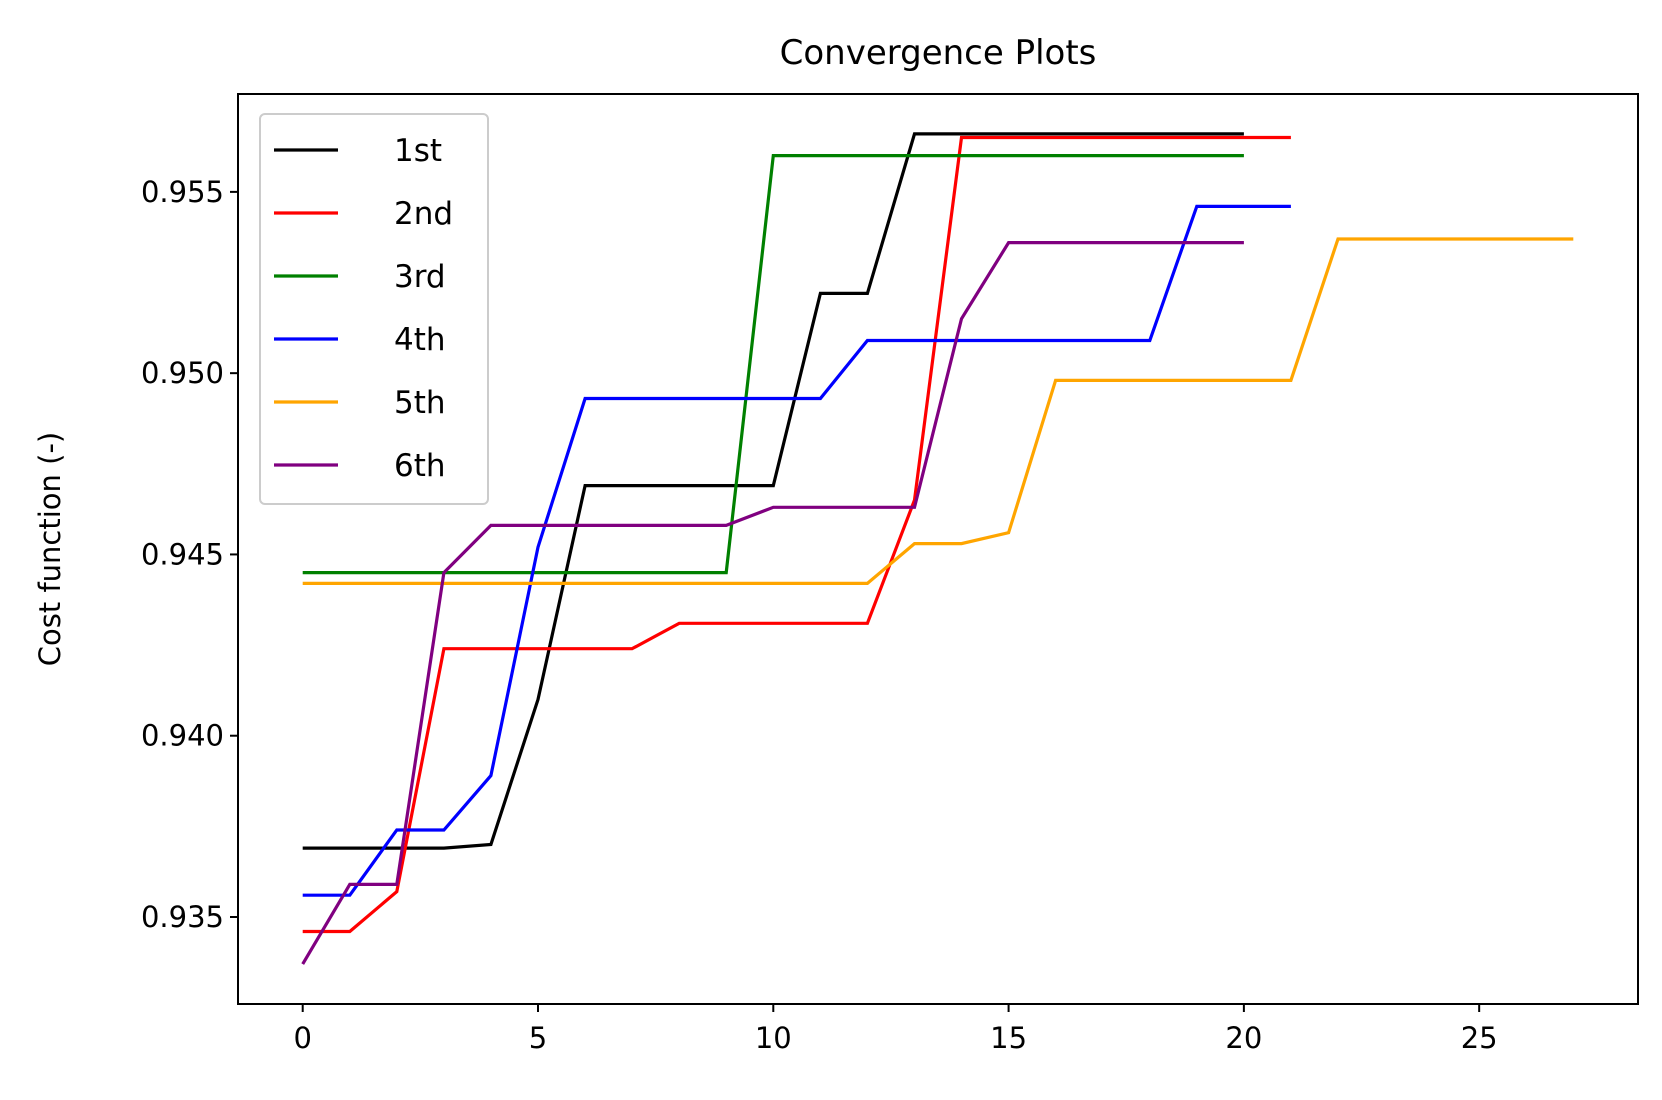 Image resolution: width=1662 pixels, height=1100 pixels. What do you see at coordinates (182, 554) in the screenshot?
I see `y-tick-label: 0.945` at bounding box center [182, 554].